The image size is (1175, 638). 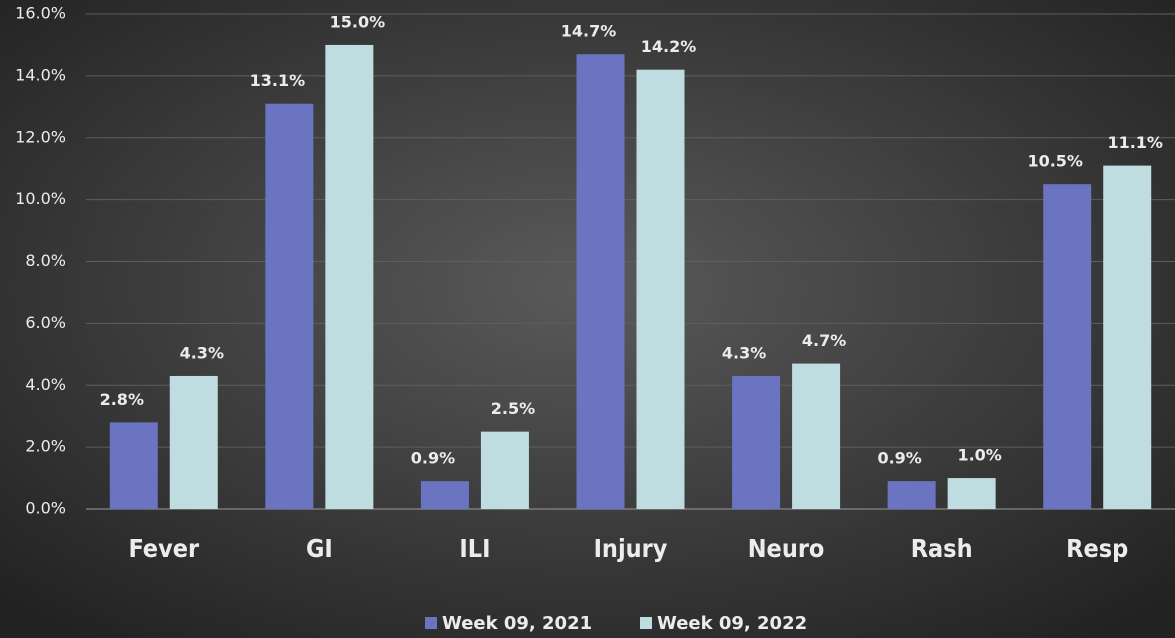 What do you see at coordinates (319, 548) in the screenshot?
I see `x-tick-label: GI` at bounding box center [319, 548].